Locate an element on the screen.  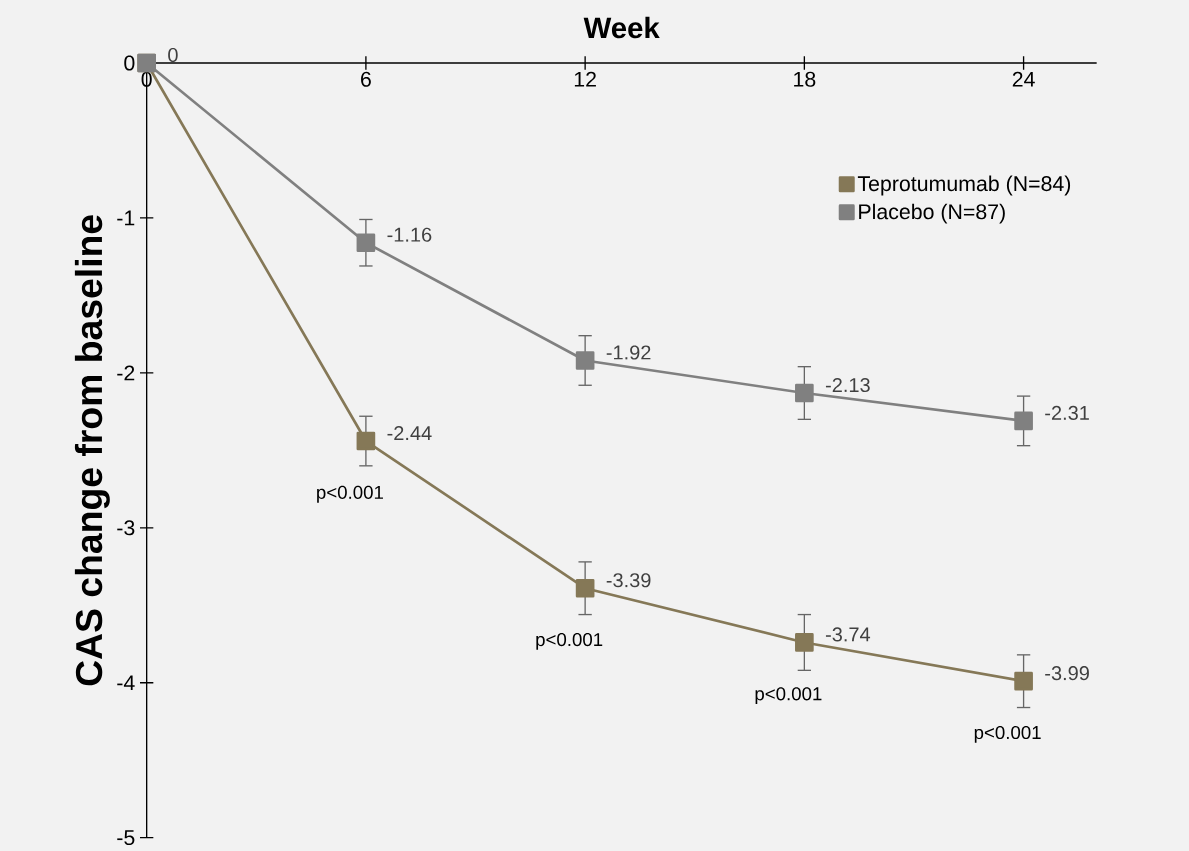
y-axis-title: CAS change from baseline is located at coordinates (92, 450).